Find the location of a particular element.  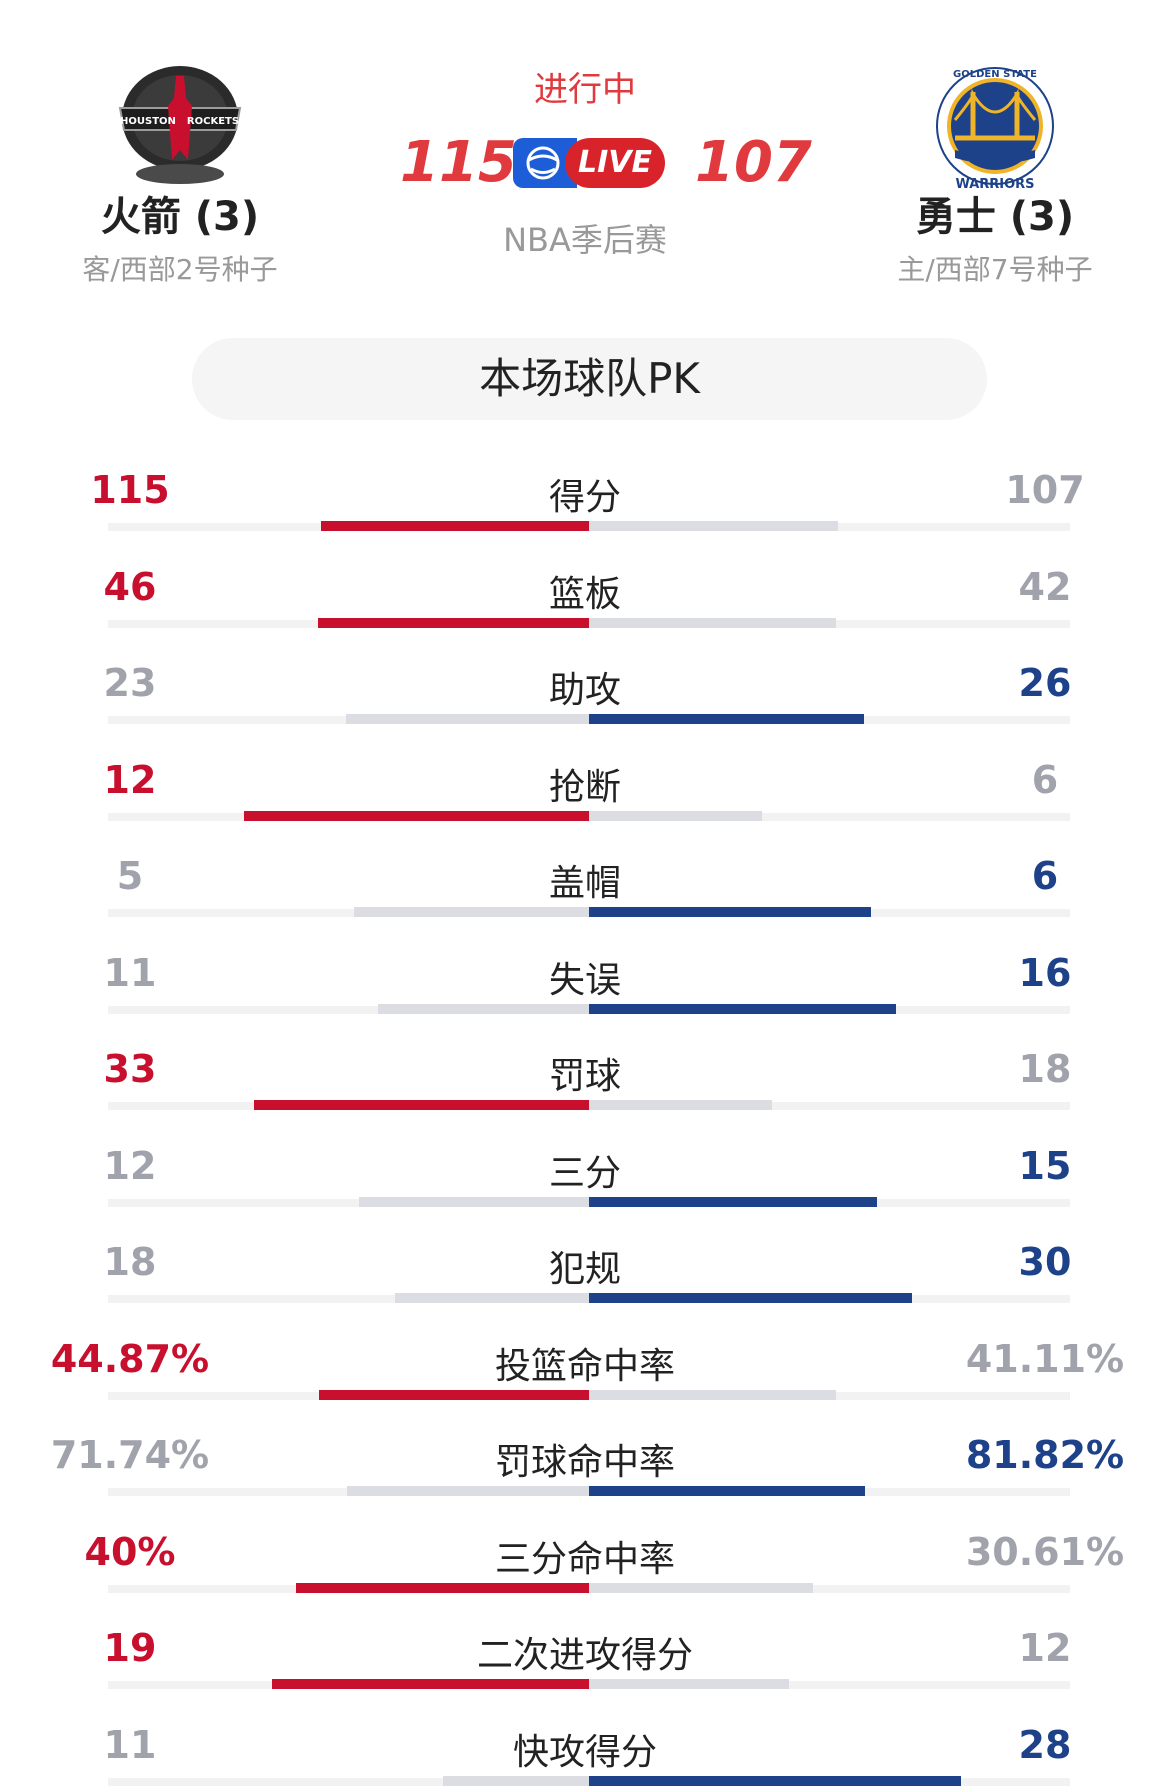

stat-row: 19 二次进攻得分 12 is located at coordinates (585, 1646).